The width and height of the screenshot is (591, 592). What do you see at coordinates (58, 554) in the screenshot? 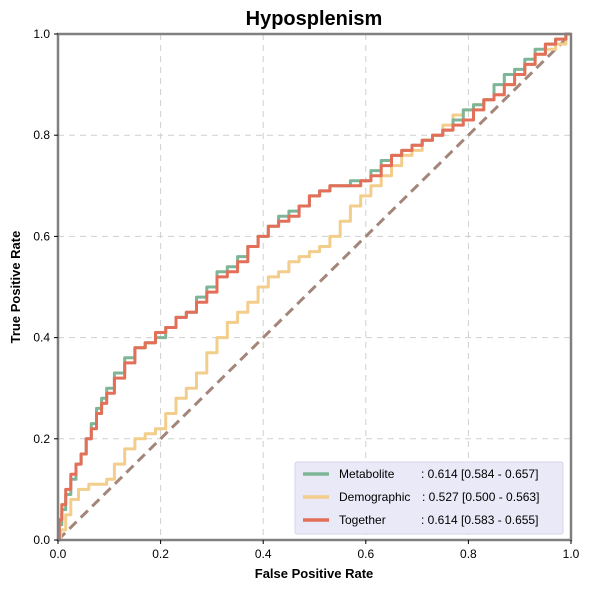
I see `x-tick-label: 0.0` at bounding box center [58, 554].